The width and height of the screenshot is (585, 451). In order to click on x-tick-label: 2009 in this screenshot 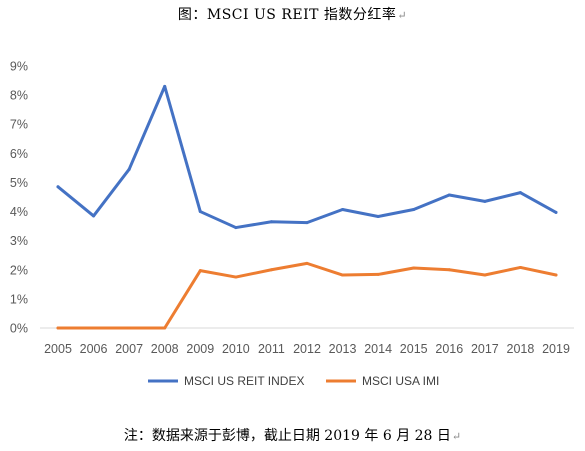, I will do `click(200, 349)`.